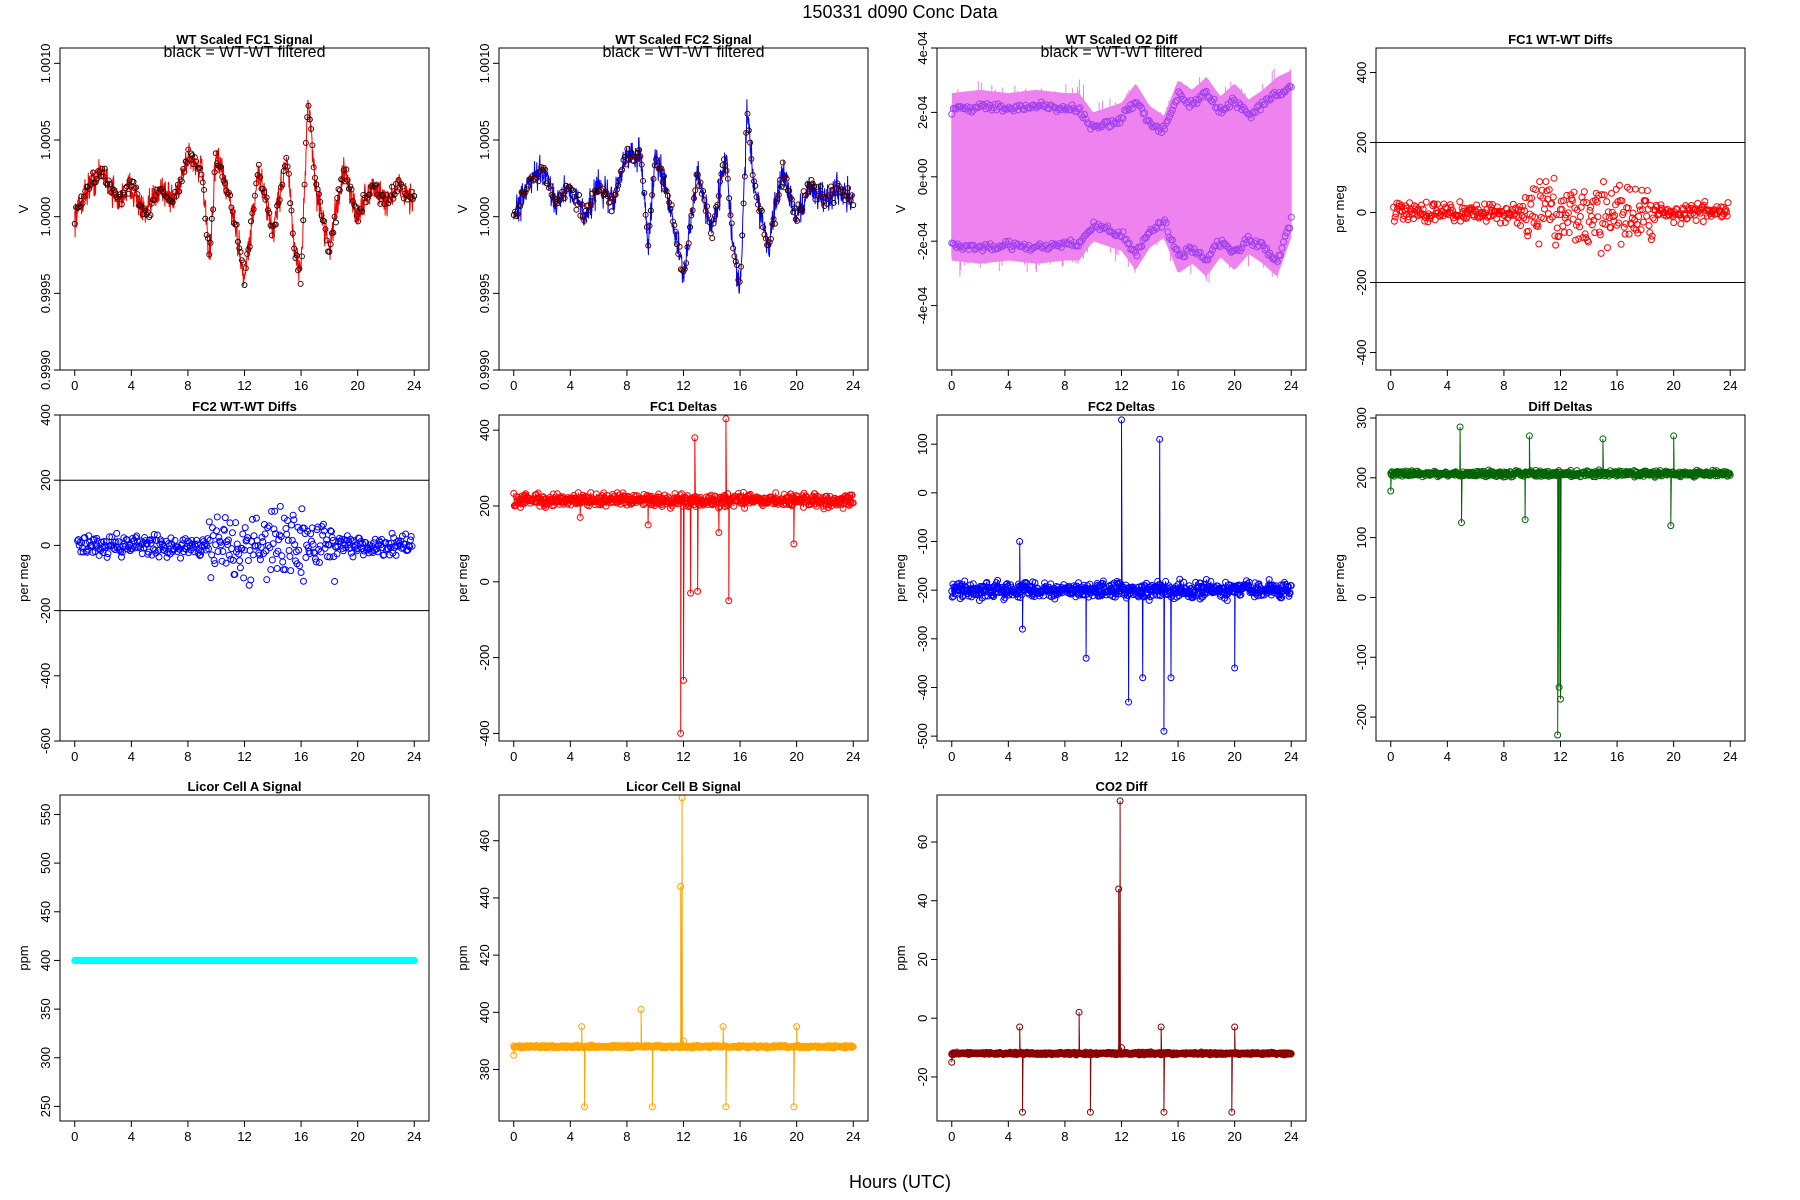 The height and width of the screenshot is (1200, 1800). What do you see at coordinates (1361, 418) in the screenshot?
I see `y-tick-label: 300` at bounding box center [1361, 418].